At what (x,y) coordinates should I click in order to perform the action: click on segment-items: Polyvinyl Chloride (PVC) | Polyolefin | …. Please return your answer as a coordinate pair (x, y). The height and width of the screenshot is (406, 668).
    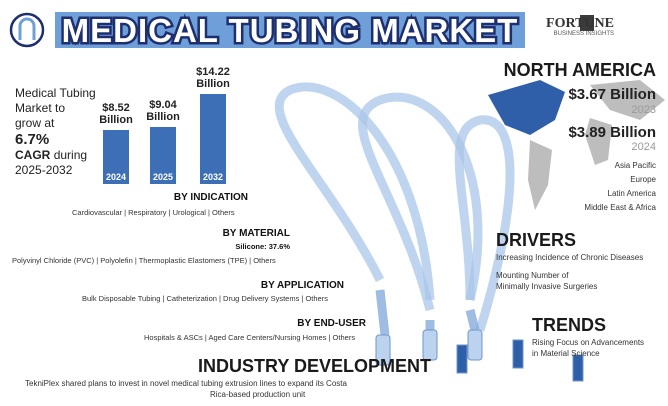
    Looking at the image, I should click on (144, 260).